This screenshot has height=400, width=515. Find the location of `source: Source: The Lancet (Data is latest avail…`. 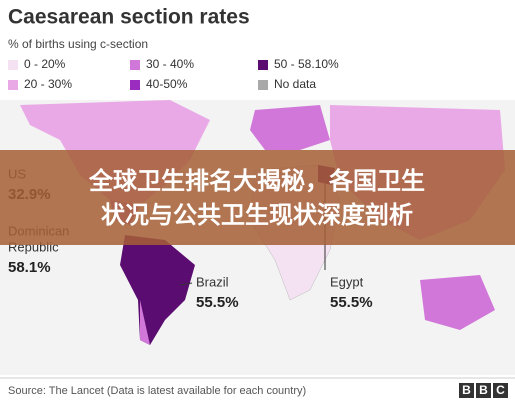

source: Source: The Lancet (Data is latest avail… is located at coordinates (157, 391).